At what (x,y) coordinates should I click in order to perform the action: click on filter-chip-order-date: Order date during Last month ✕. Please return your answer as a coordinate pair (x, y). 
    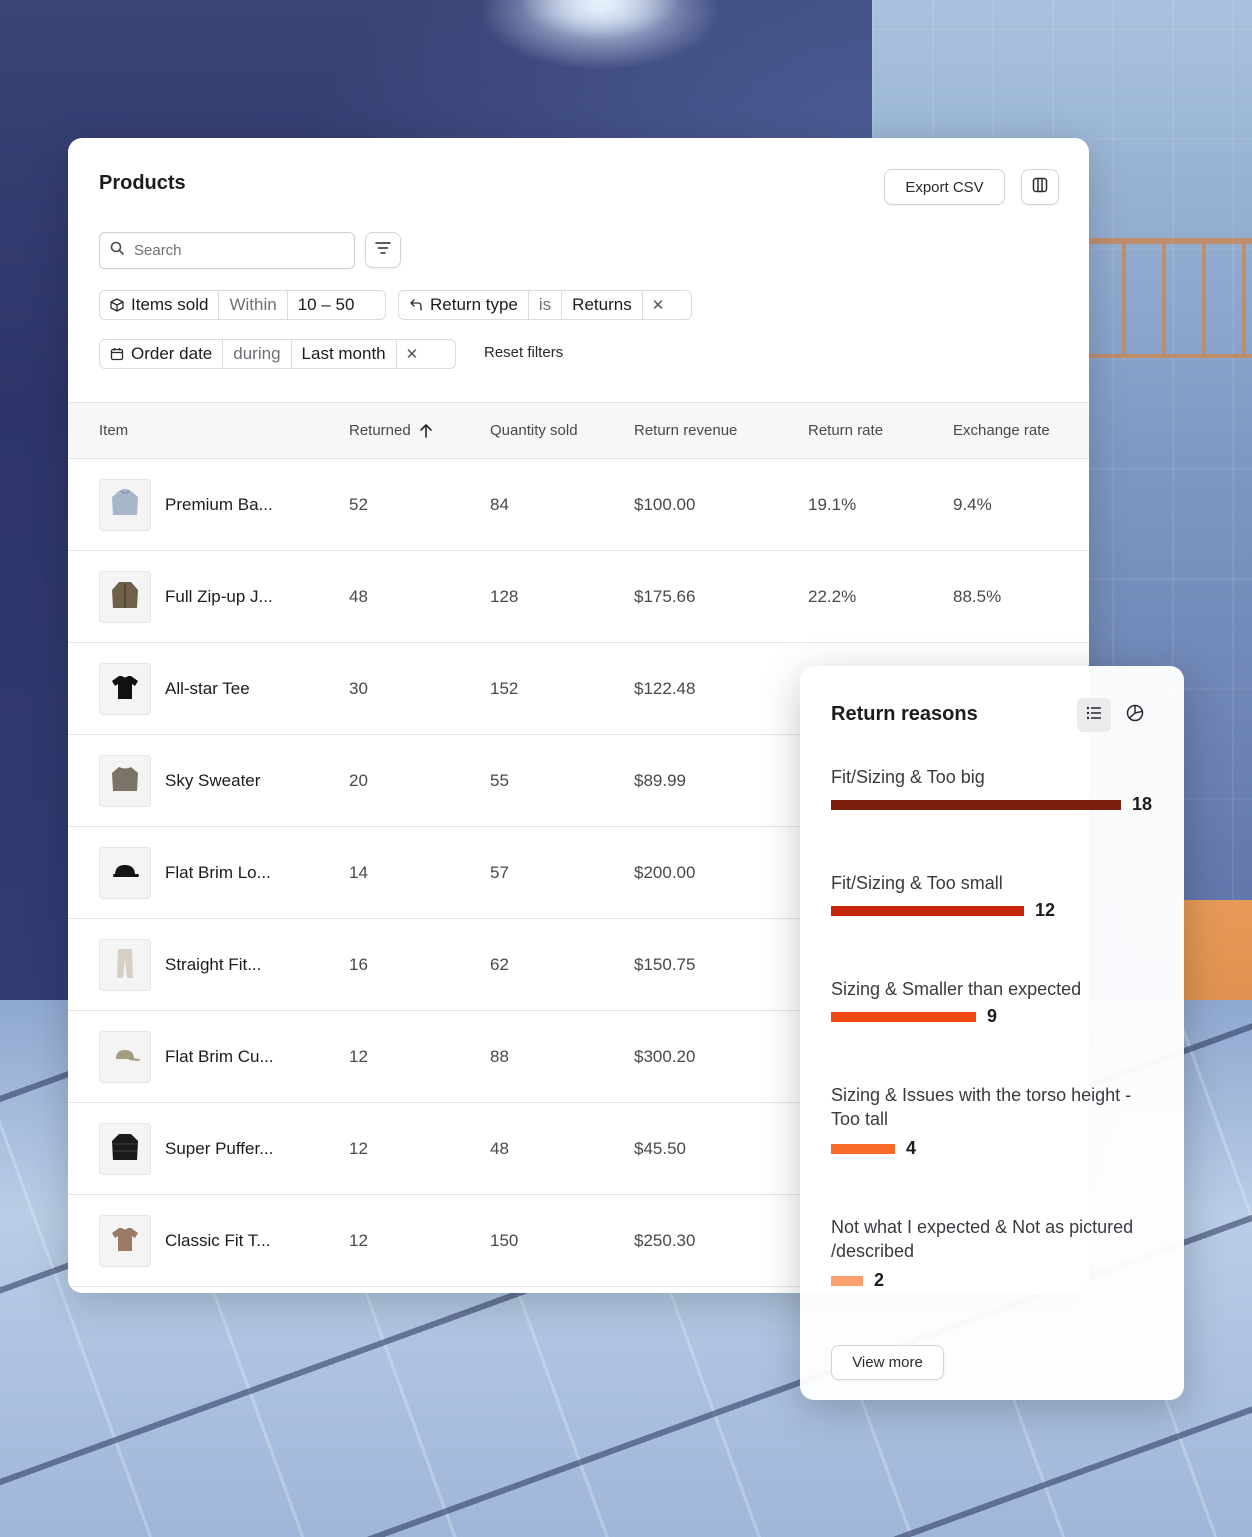
    Looking at the image, I should click on (277, 354).